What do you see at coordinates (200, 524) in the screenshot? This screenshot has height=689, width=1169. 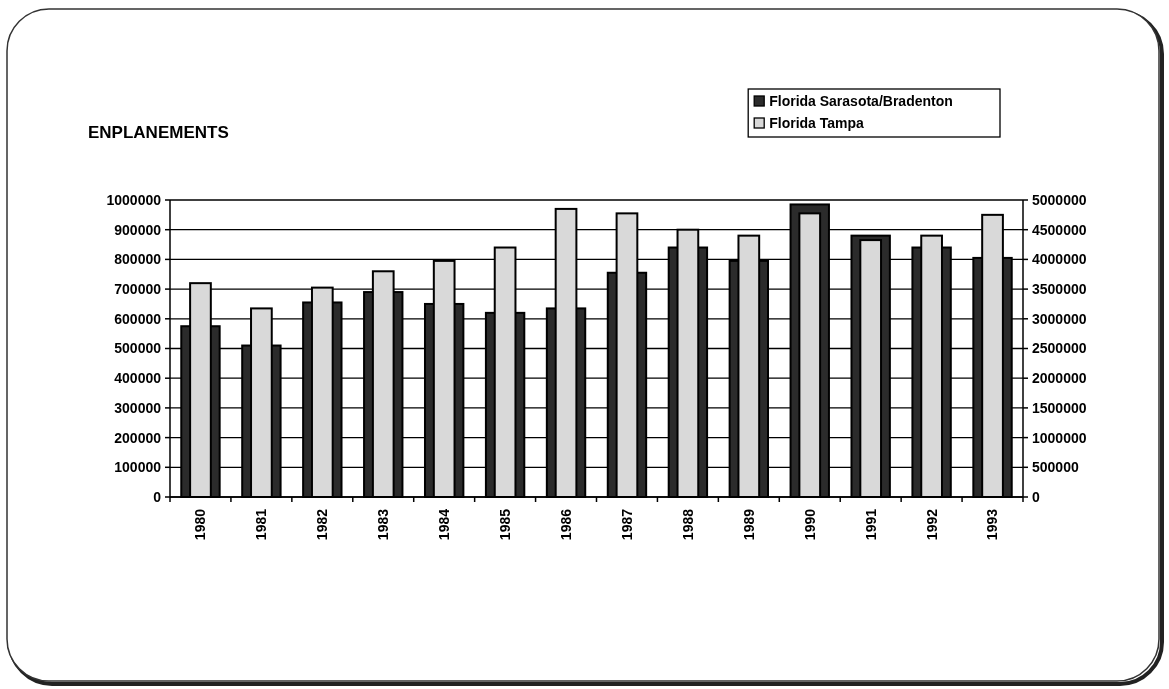 I see `x-tick-label: 1980` at bounding box center [200, 524].